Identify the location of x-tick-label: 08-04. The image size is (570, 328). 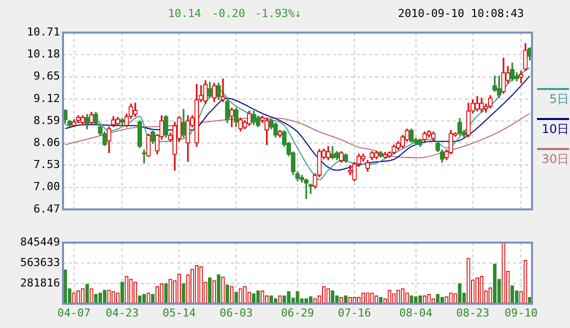
(416, 313).